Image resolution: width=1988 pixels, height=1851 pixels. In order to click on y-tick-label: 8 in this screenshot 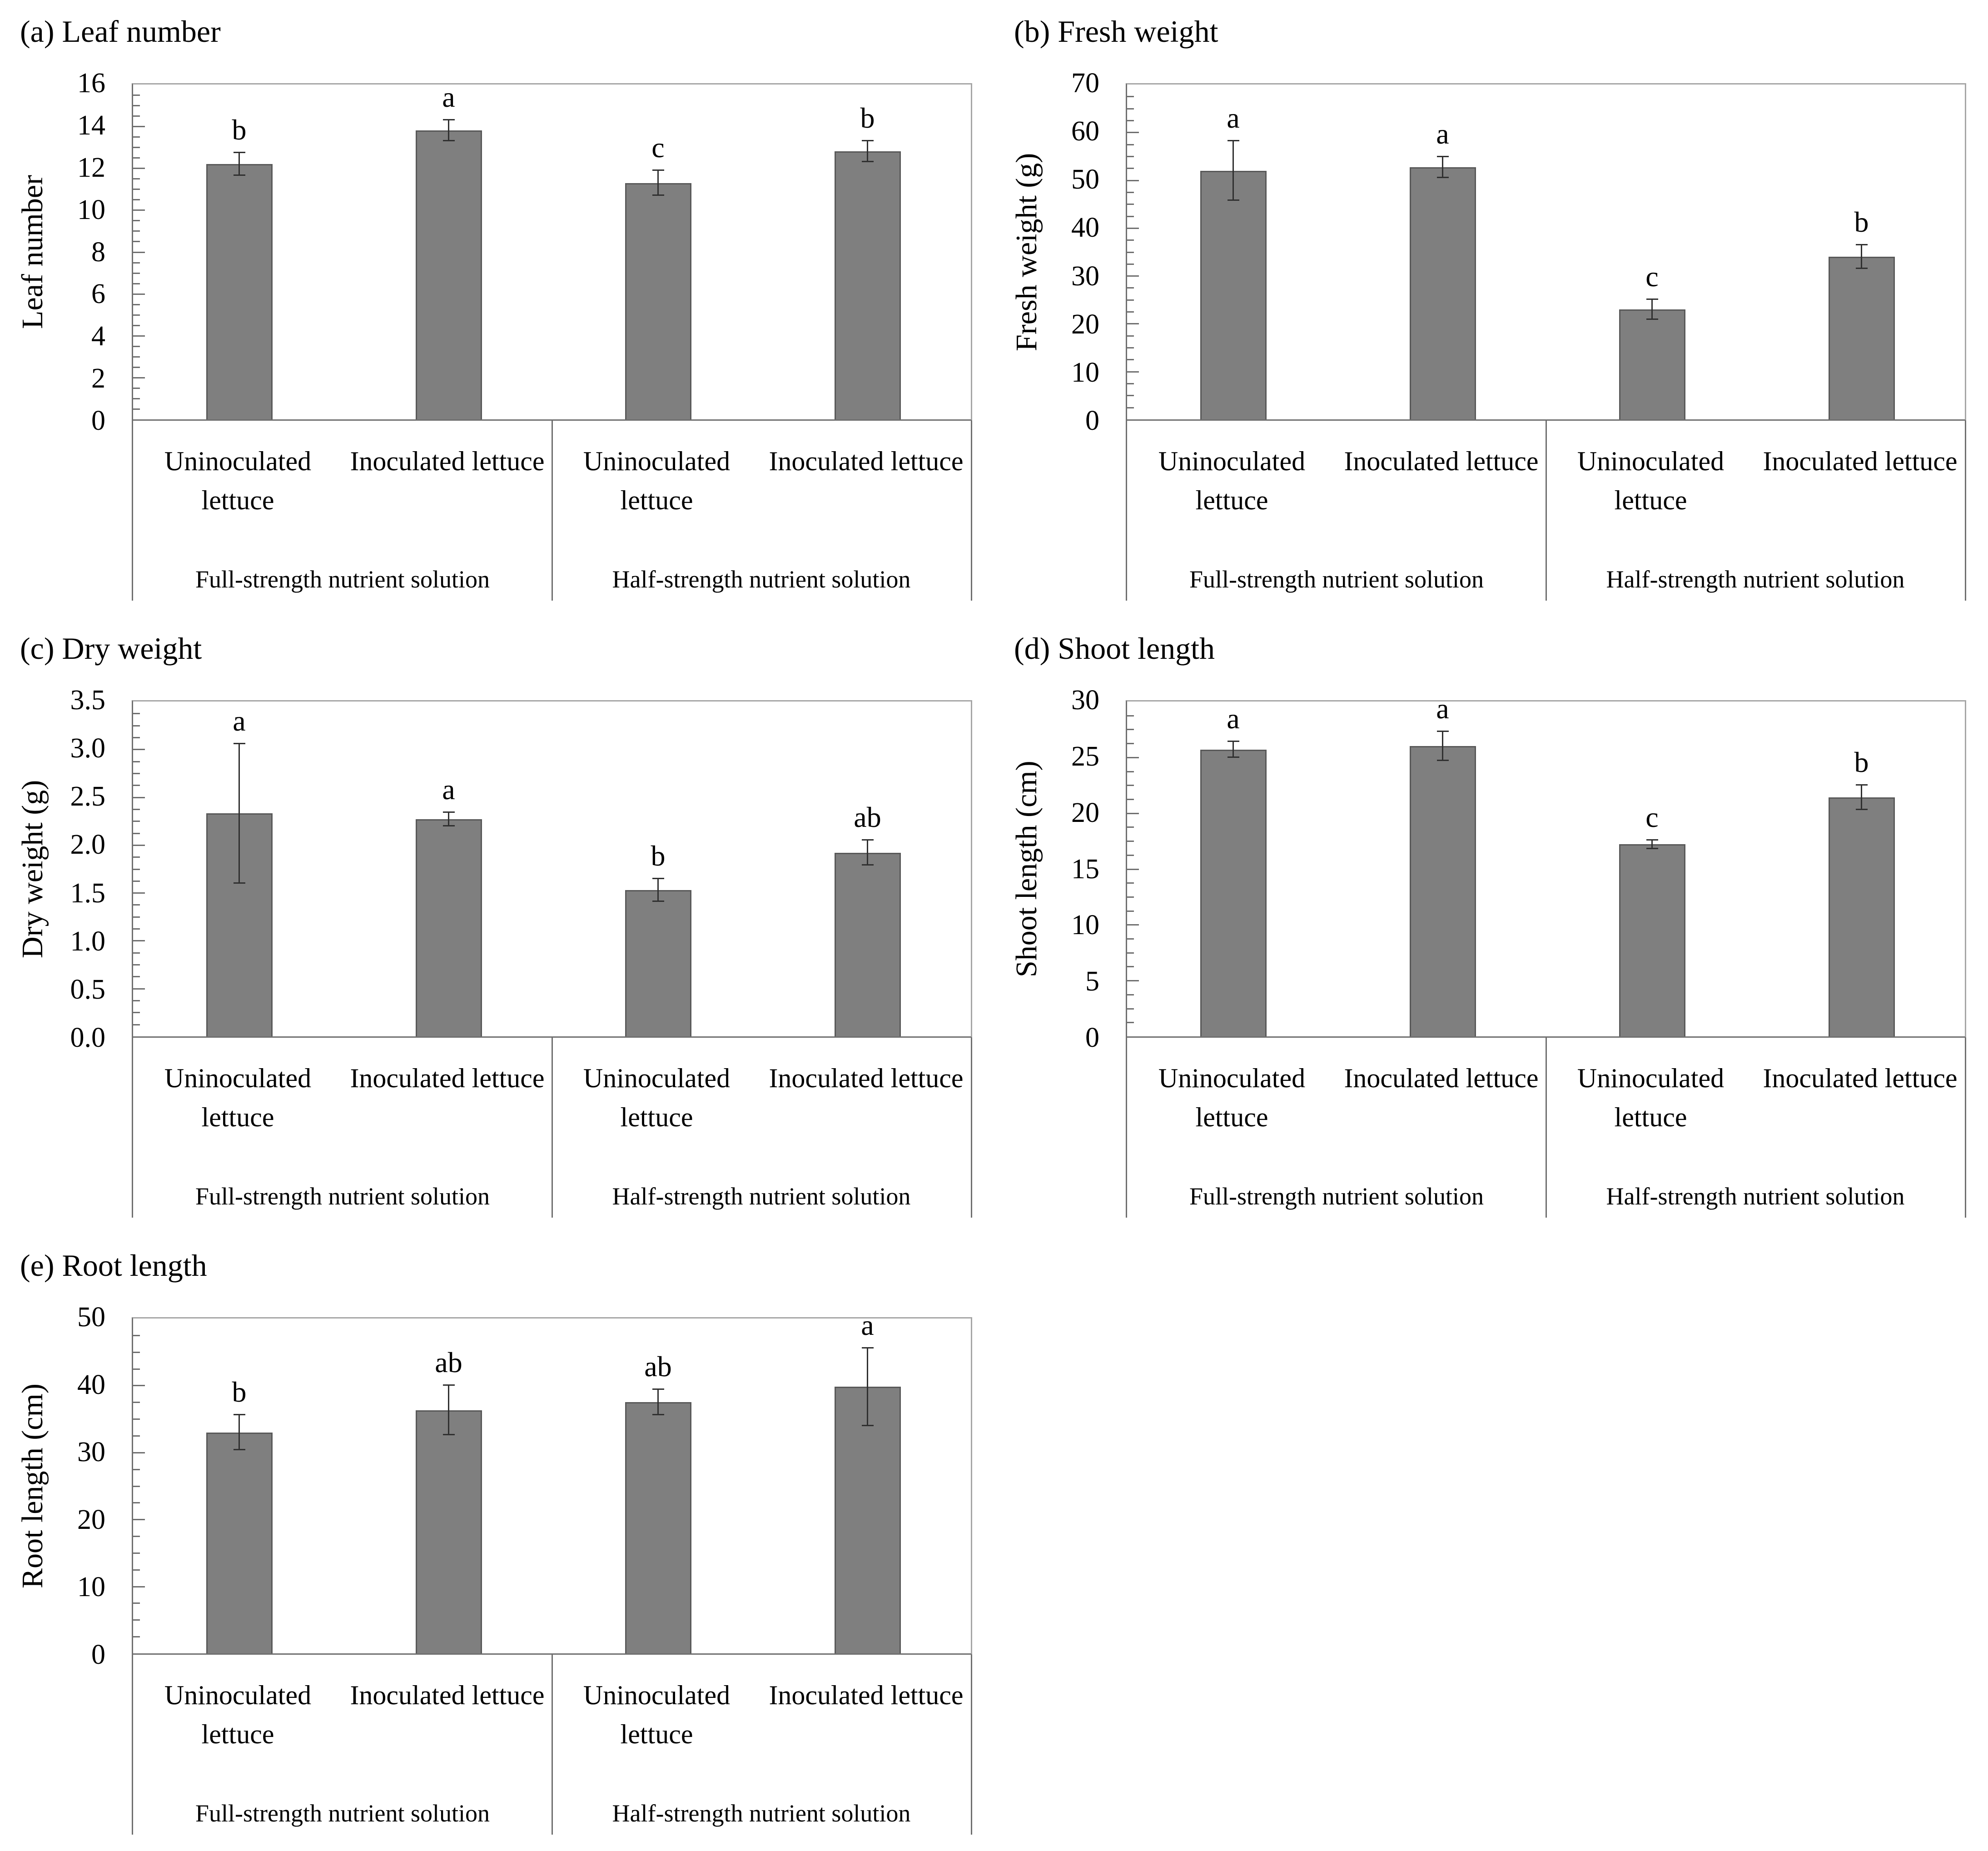, I will do `click(98, 252)`.